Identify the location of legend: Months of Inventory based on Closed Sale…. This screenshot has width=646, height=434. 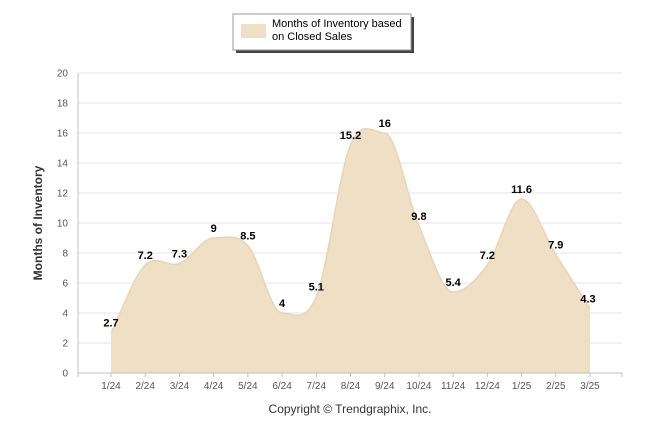
(323, 33).